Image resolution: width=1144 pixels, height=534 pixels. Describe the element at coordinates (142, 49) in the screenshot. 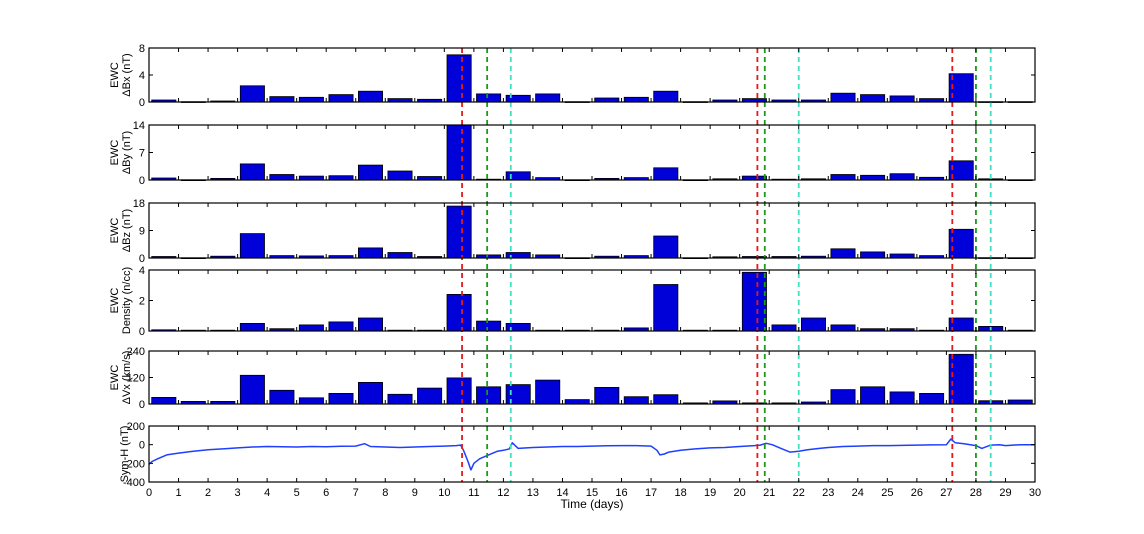

I see `y-tick-label: 8` at that location.